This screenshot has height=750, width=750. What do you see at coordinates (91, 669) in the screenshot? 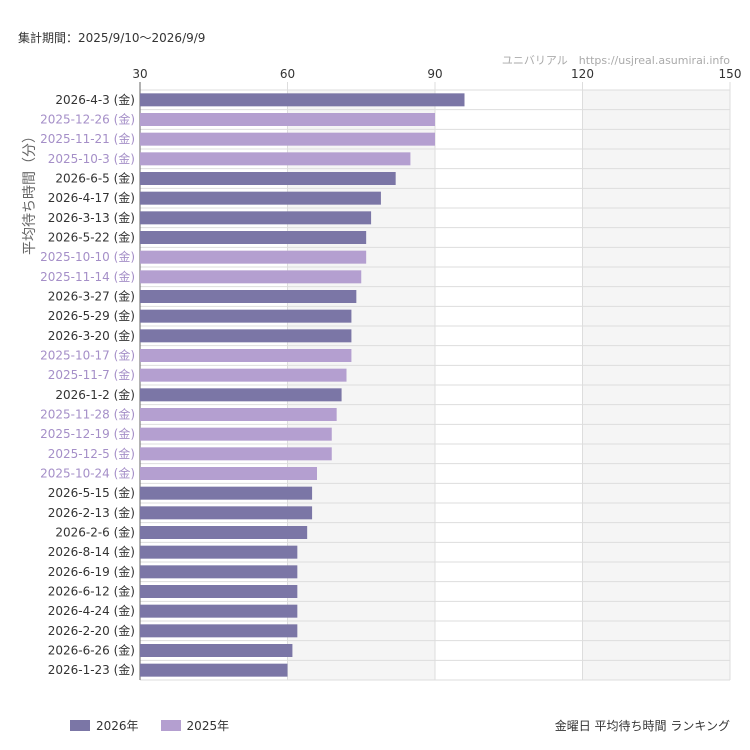
I see `category-label: 2026-1-23 (金)` at bounding box center [91, 669].